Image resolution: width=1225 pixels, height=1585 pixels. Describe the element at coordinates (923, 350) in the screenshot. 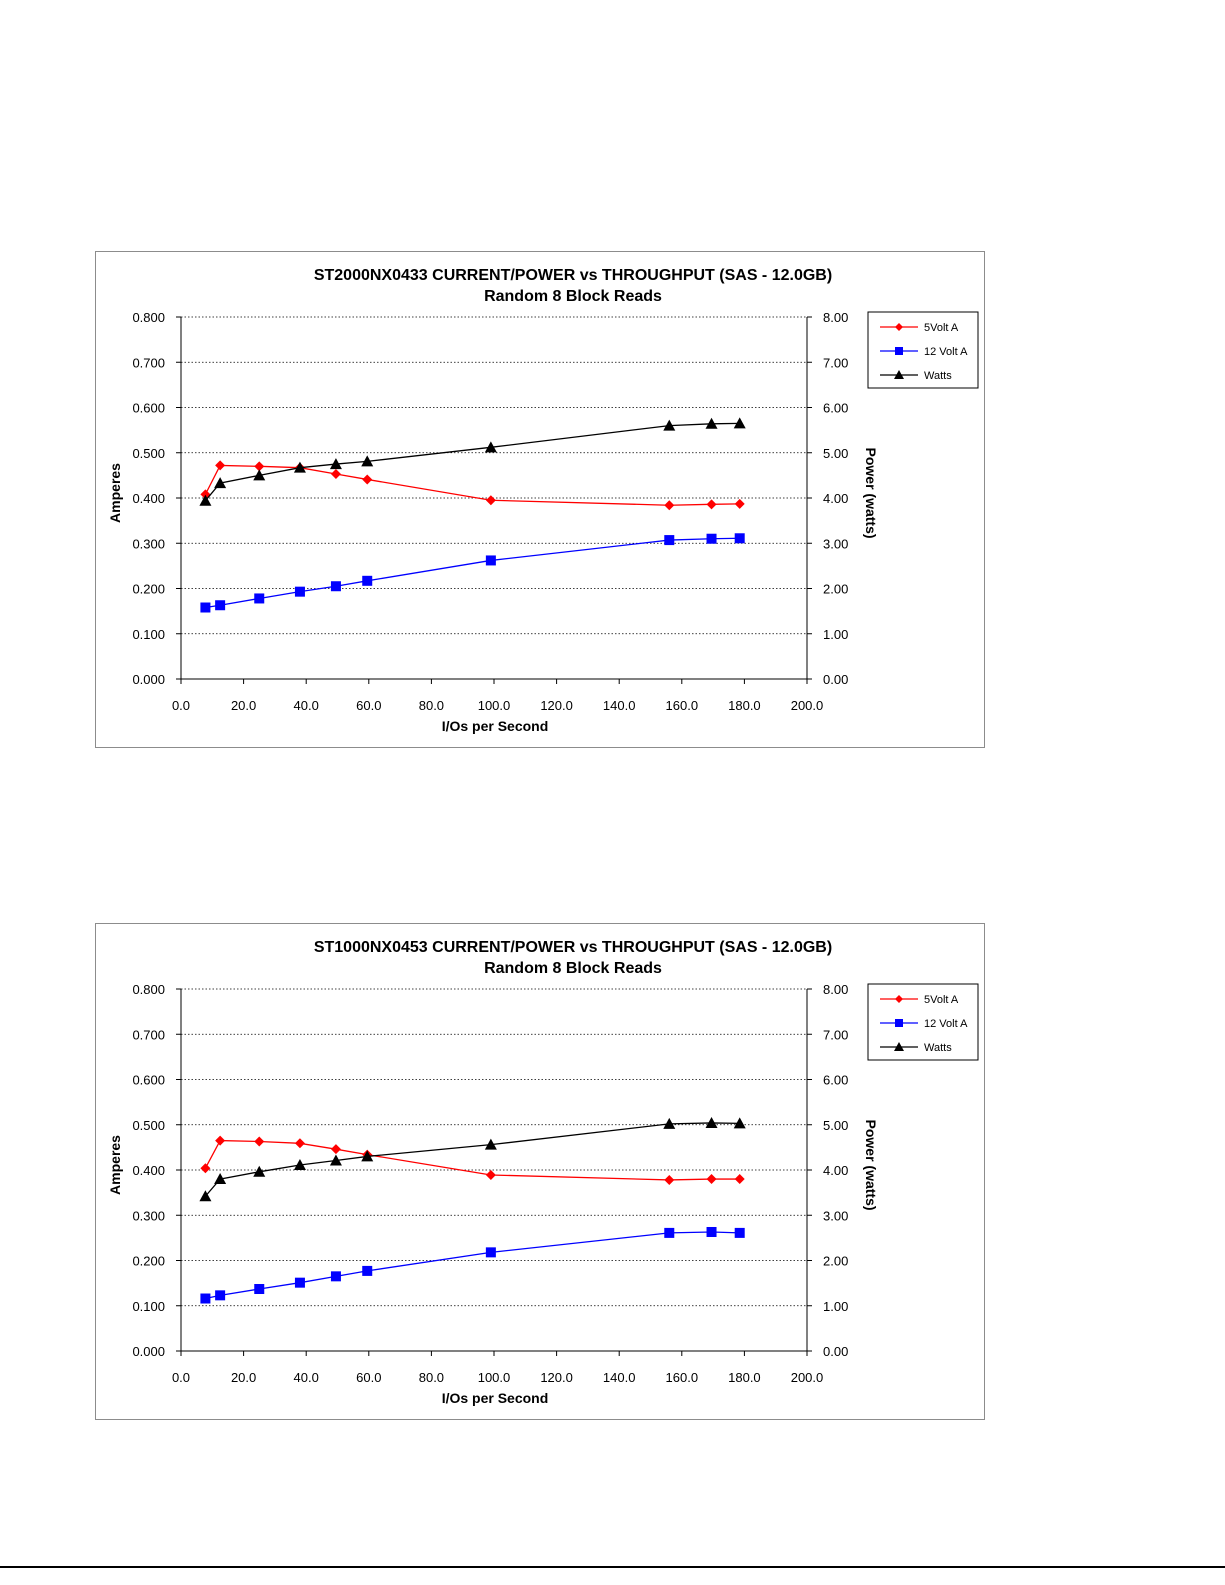

I see `legend: 5Volt A 12 Volt A Watts` at that location.